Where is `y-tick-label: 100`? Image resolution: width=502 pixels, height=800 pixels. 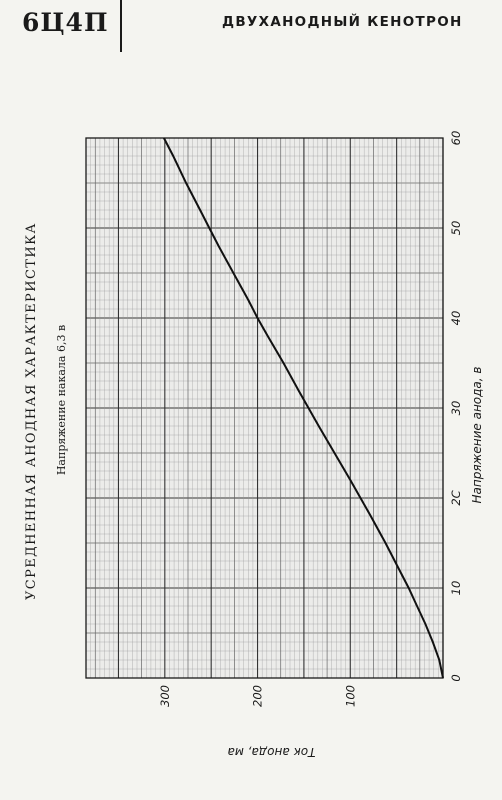 y-tick-label: 100 is located at coordinates (350, 696).